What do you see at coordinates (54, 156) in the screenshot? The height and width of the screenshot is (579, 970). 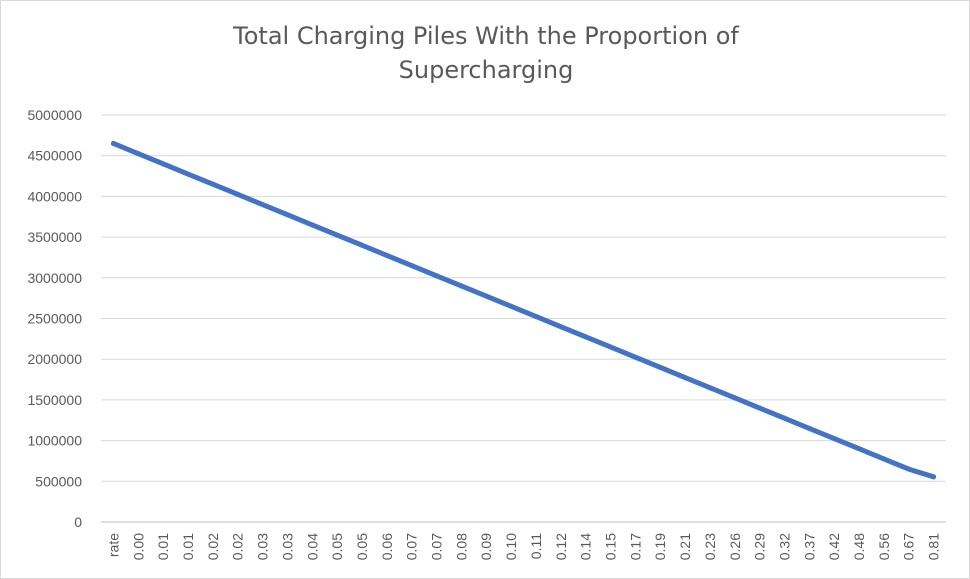 I see `y-tick-label: 4500000` at bounding box center [54, 156].